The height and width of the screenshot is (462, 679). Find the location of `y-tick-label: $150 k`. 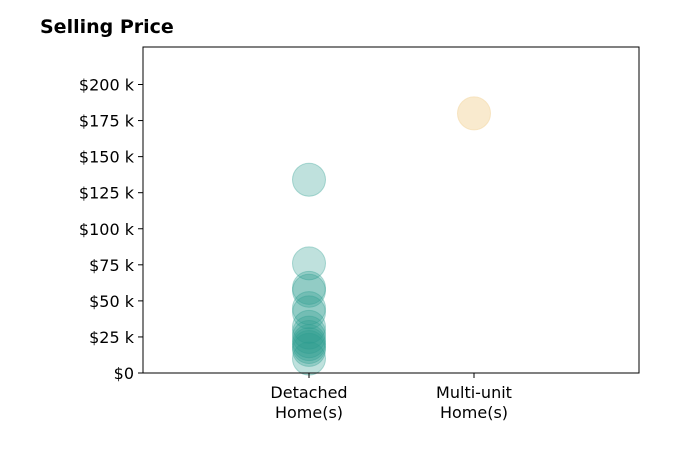

y-tick-label: $150 k is located at coordinates (107, 157).